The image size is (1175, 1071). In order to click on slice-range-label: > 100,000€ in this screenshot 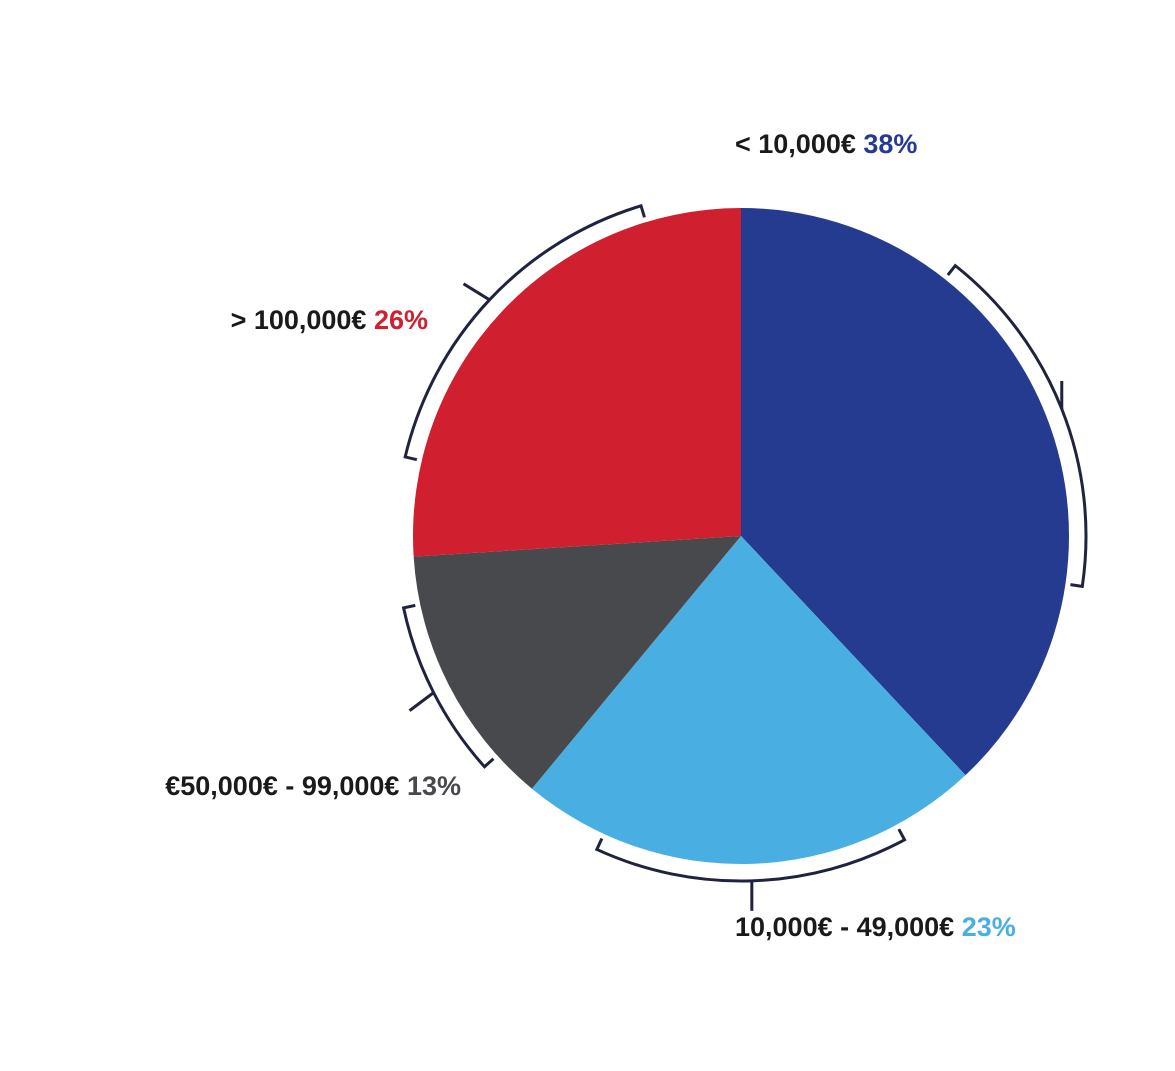, I will do `click(302, 320)`.